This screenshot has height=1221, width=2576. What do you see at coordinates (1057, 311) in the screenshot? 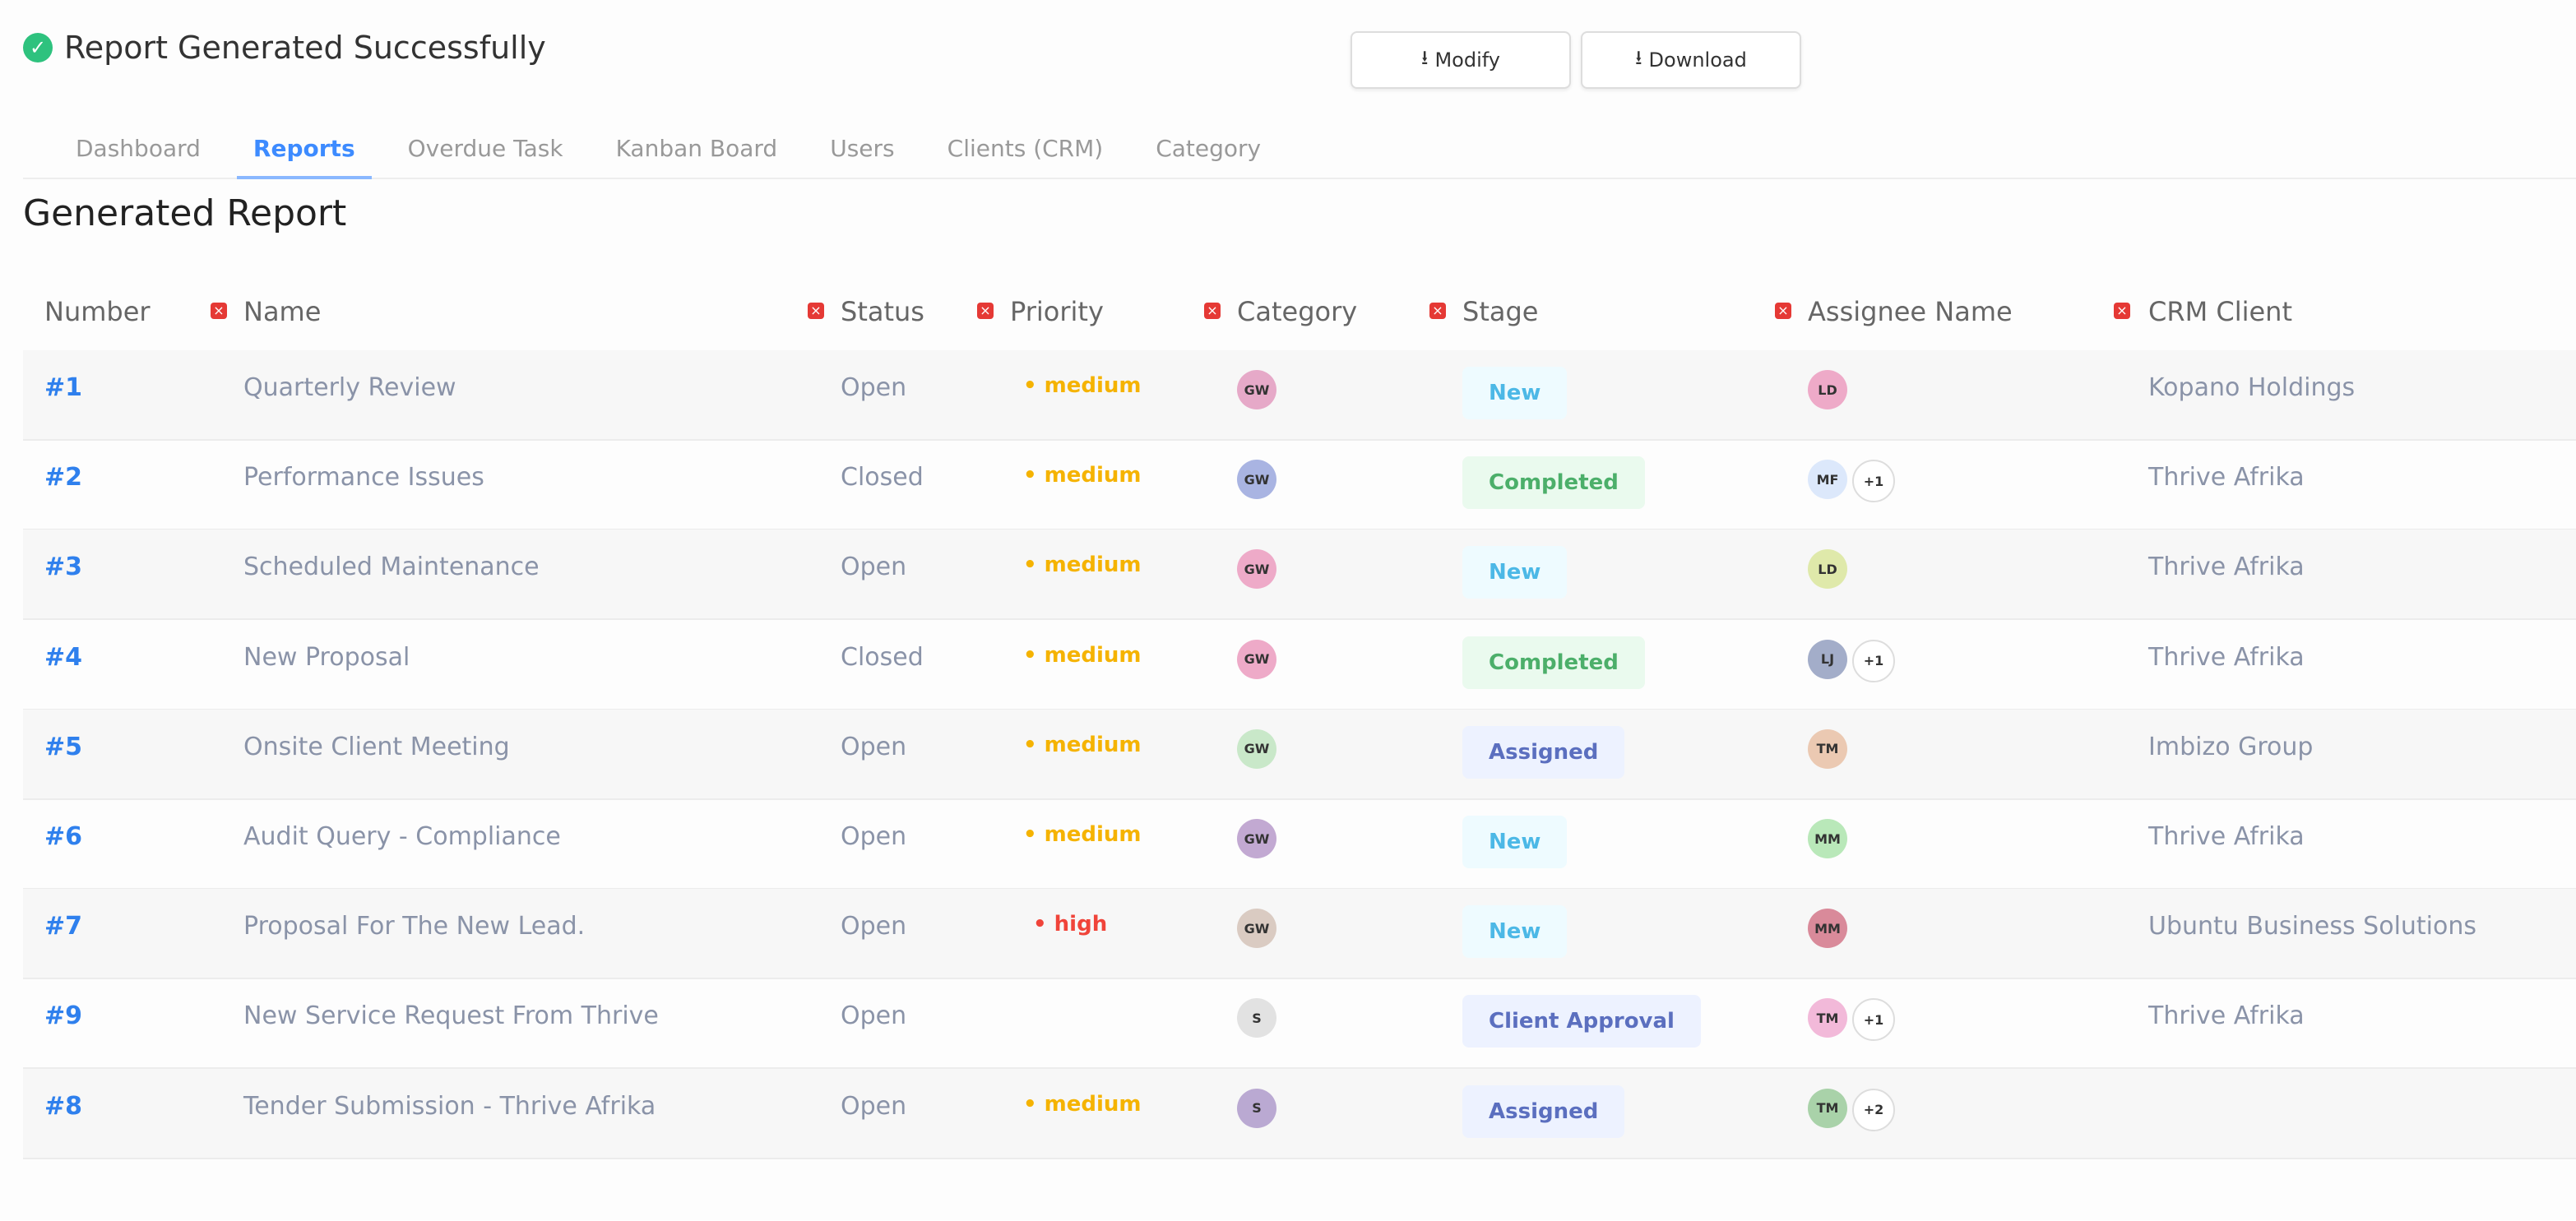
I see `column-header-priority: Priority` at bounding box center [1057, 311].